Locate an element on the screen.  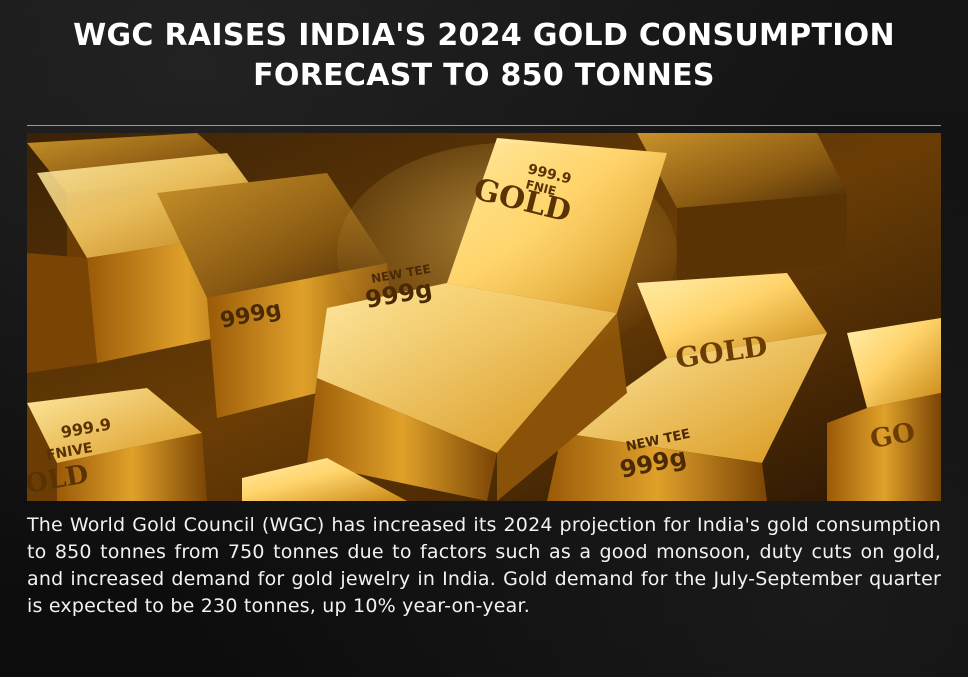
gold-bar-left is located at coordinates (157, 263).